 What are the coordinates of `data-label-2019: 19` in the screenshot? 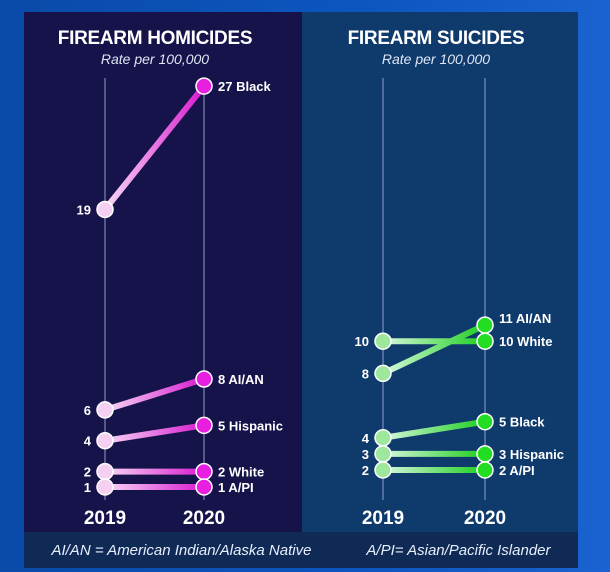 It's located at (84, 209).